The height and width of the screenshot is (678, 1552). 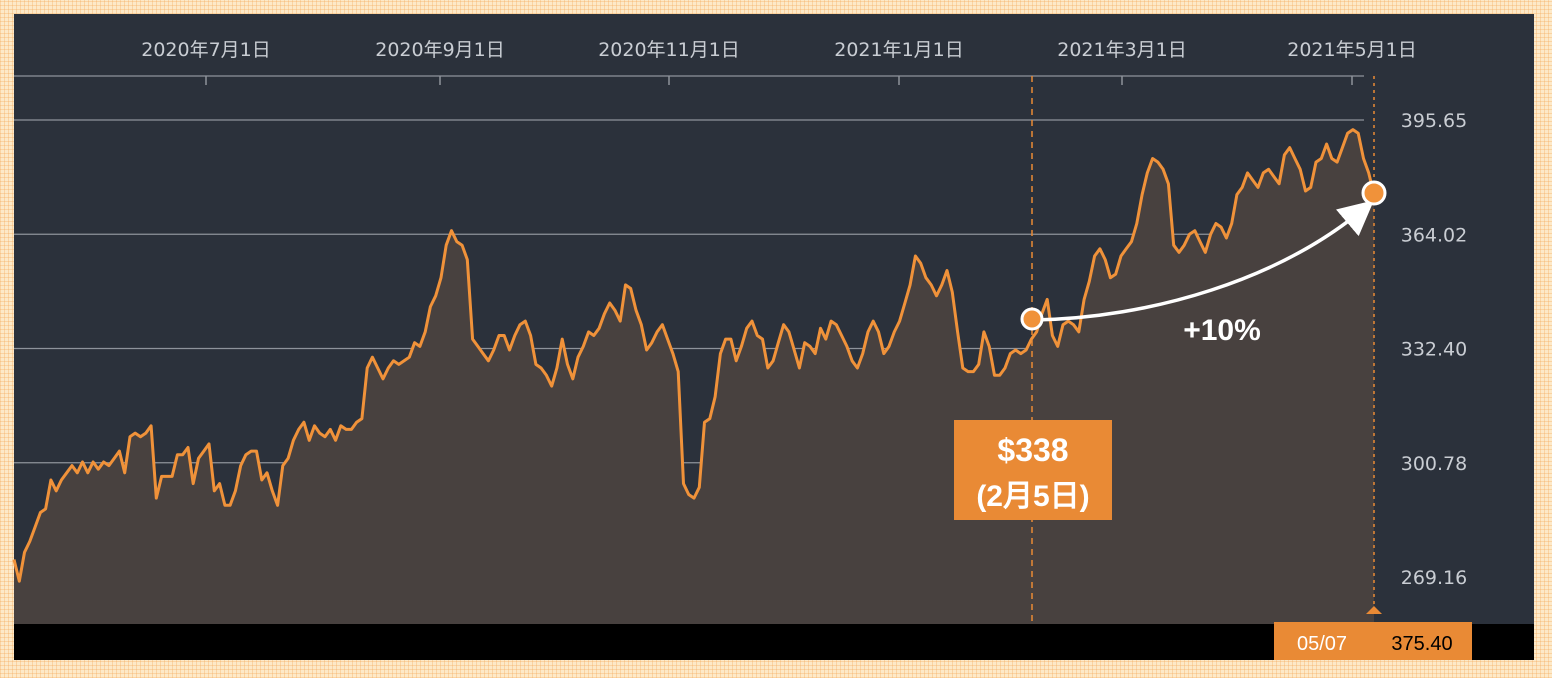 I want to click on x-tick-label: 2021年1月1日, so click(x=899, y=50).